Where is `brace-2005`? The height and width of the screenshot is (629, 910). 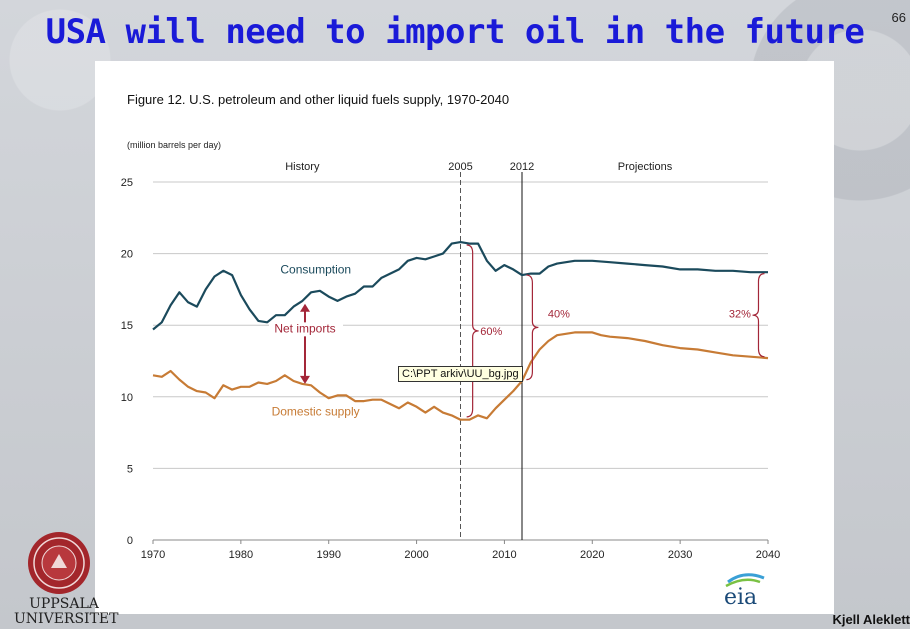 brace-2005 is located at coordinates (472, 331).